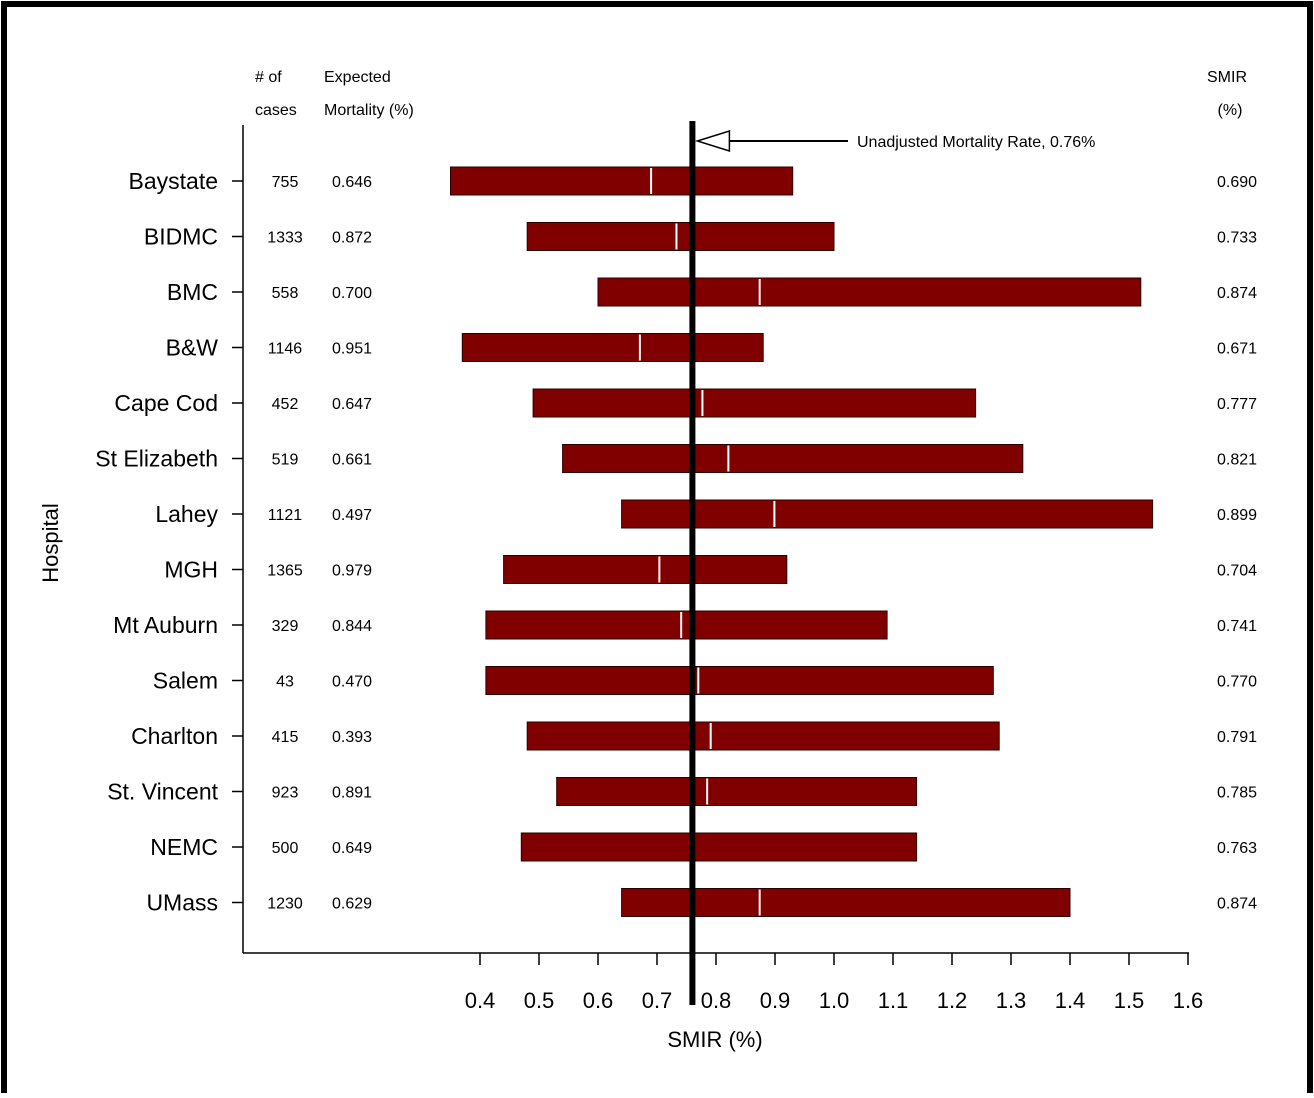 The height and width of the screenshot is (1098, 1314). Describe the element at coordinates (285, 904) in the screenshot. I see `cases-value: 1230` at that location.